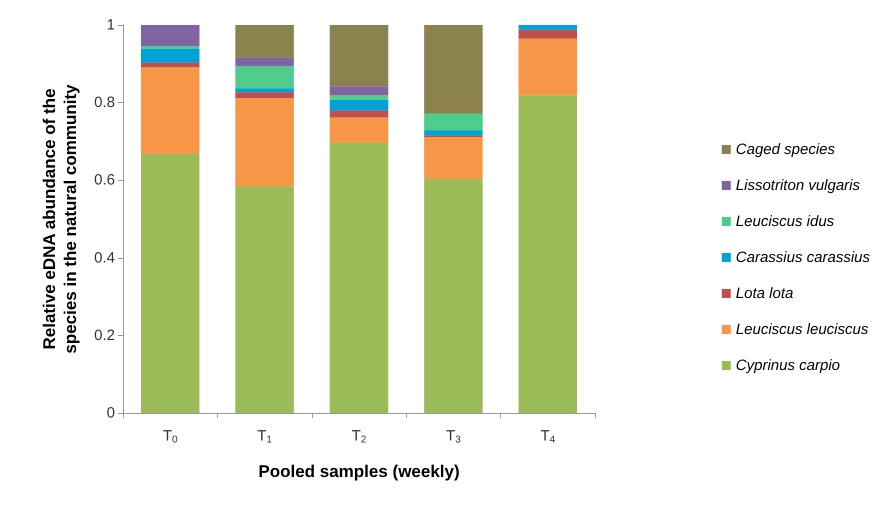 The image size is (893, 515). Describe the element at coordinates (359, 471) in the screenshot. I see `x-axis-title: Pooled samples (weekly)` at that location.